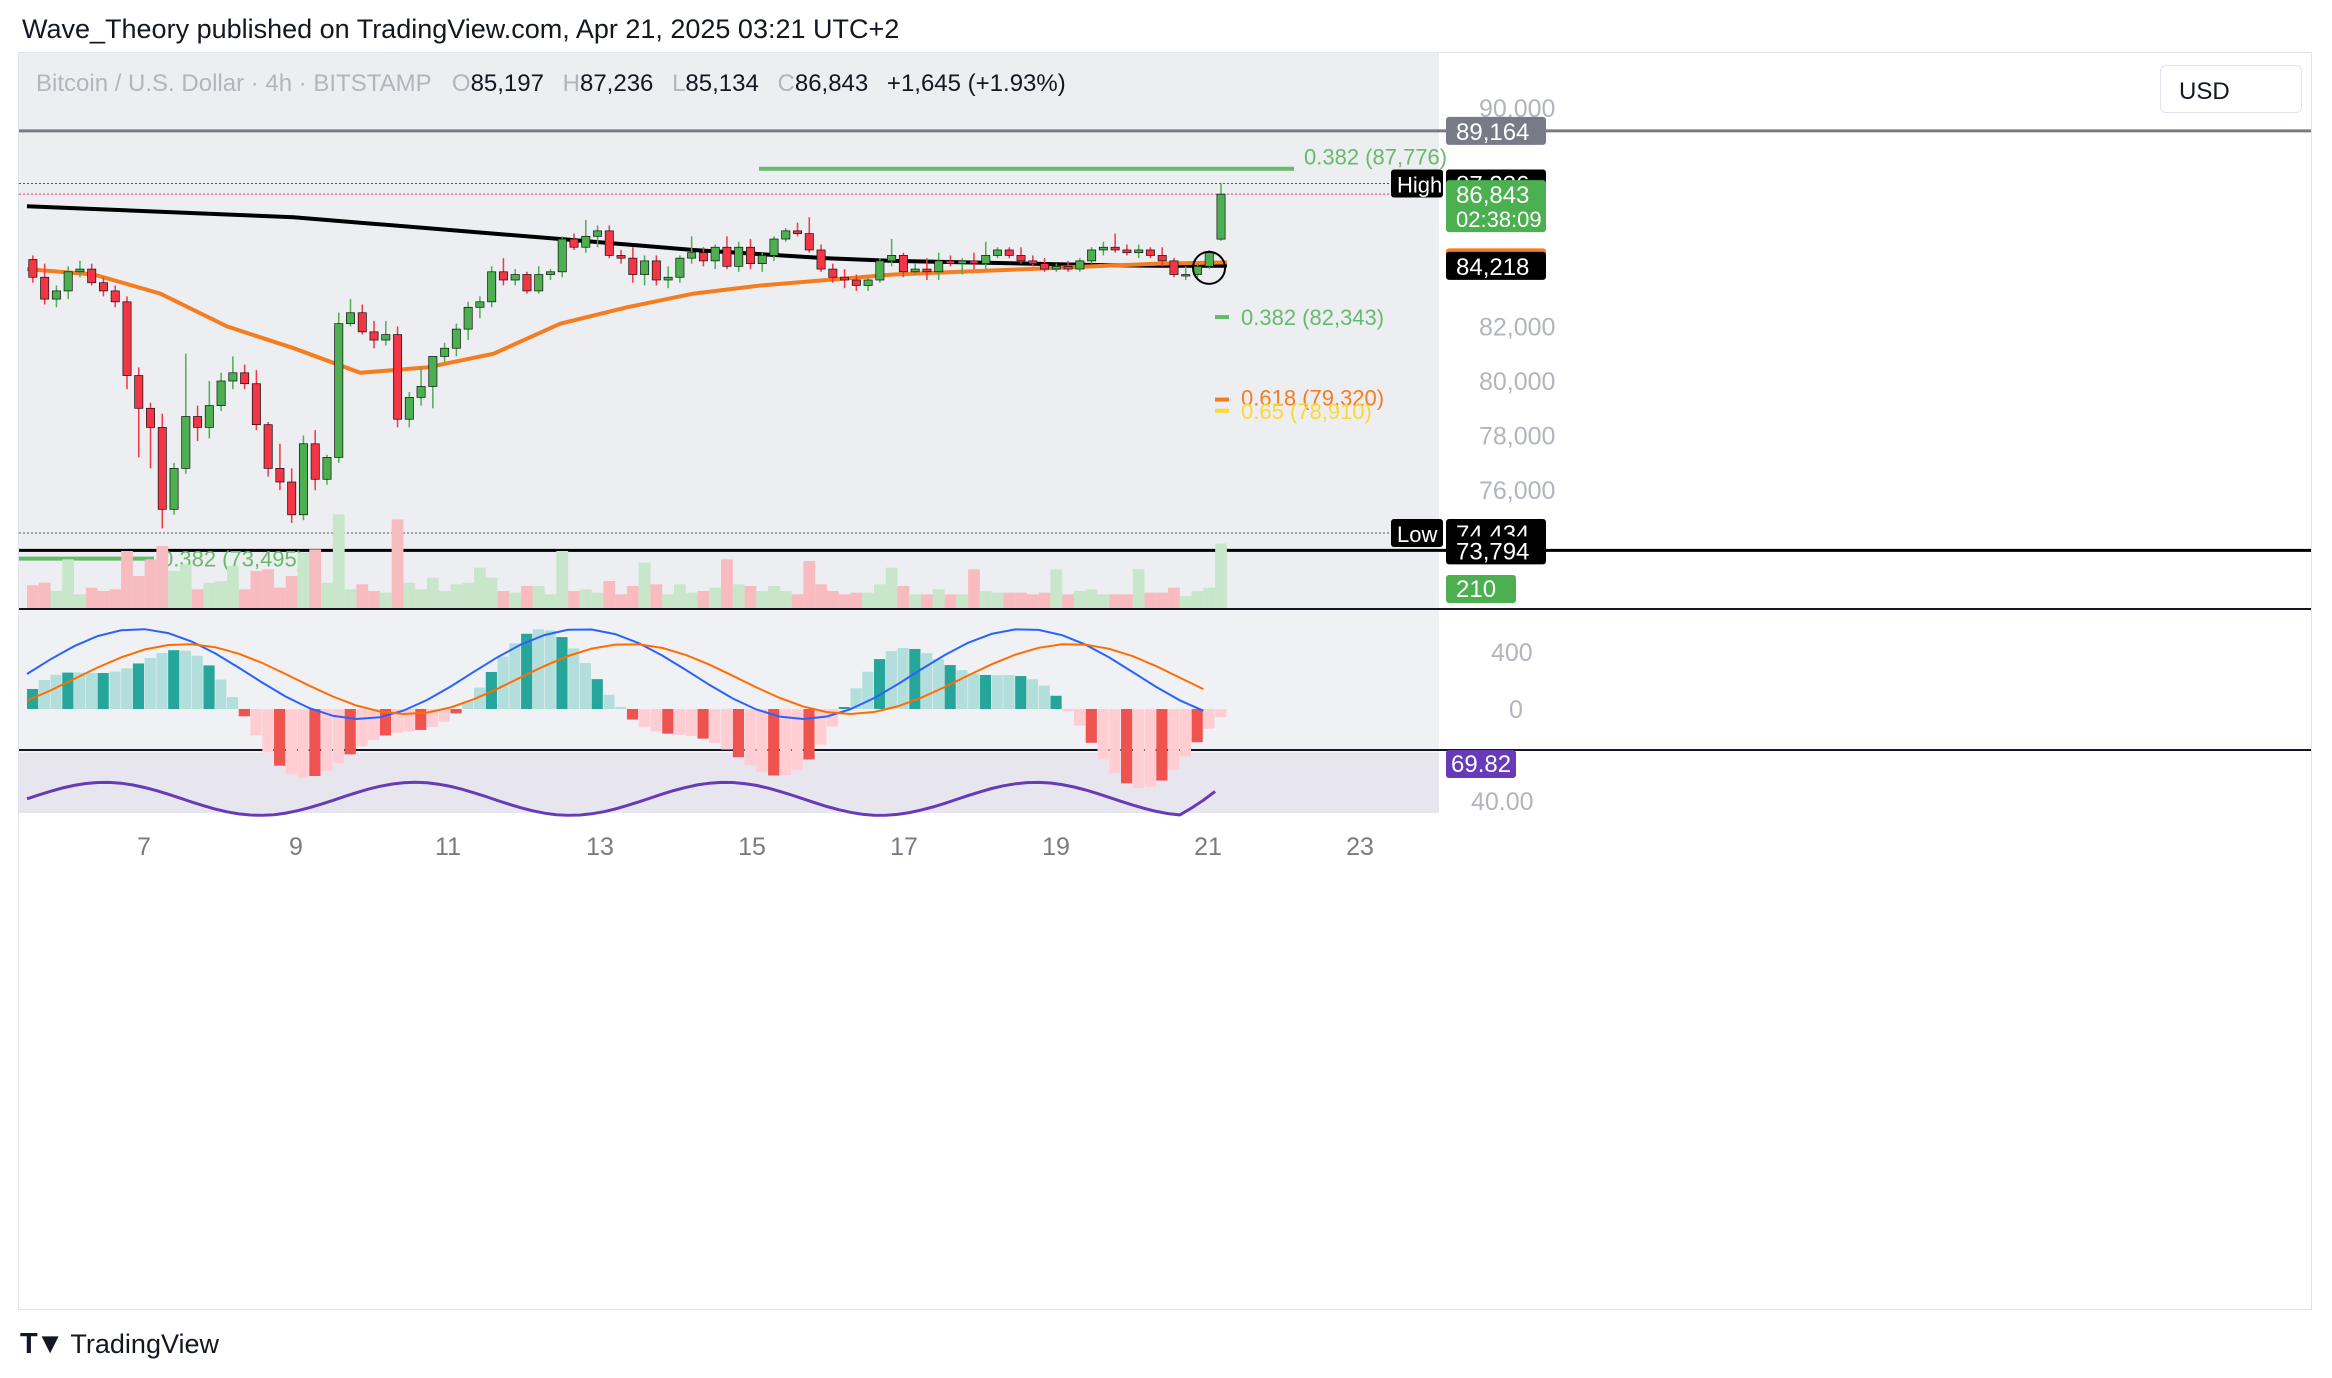 The width and height of the screenshot is (2332, 1378). Describe the element at coordinates (119, 1344) in the screenshot. I see `tradingview-logo: T▼ TradingView` at that location.